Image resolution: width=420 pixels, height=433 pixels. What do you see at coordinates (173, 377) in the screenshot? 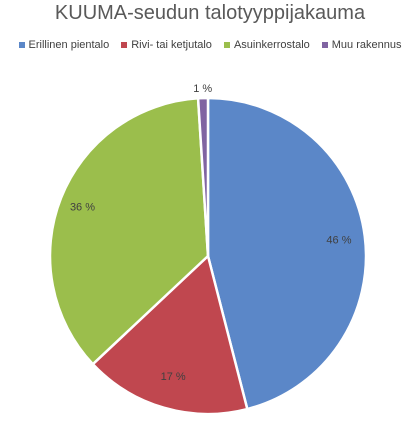
I see `slice-label: 17 %` at bounding box center [173, 377].